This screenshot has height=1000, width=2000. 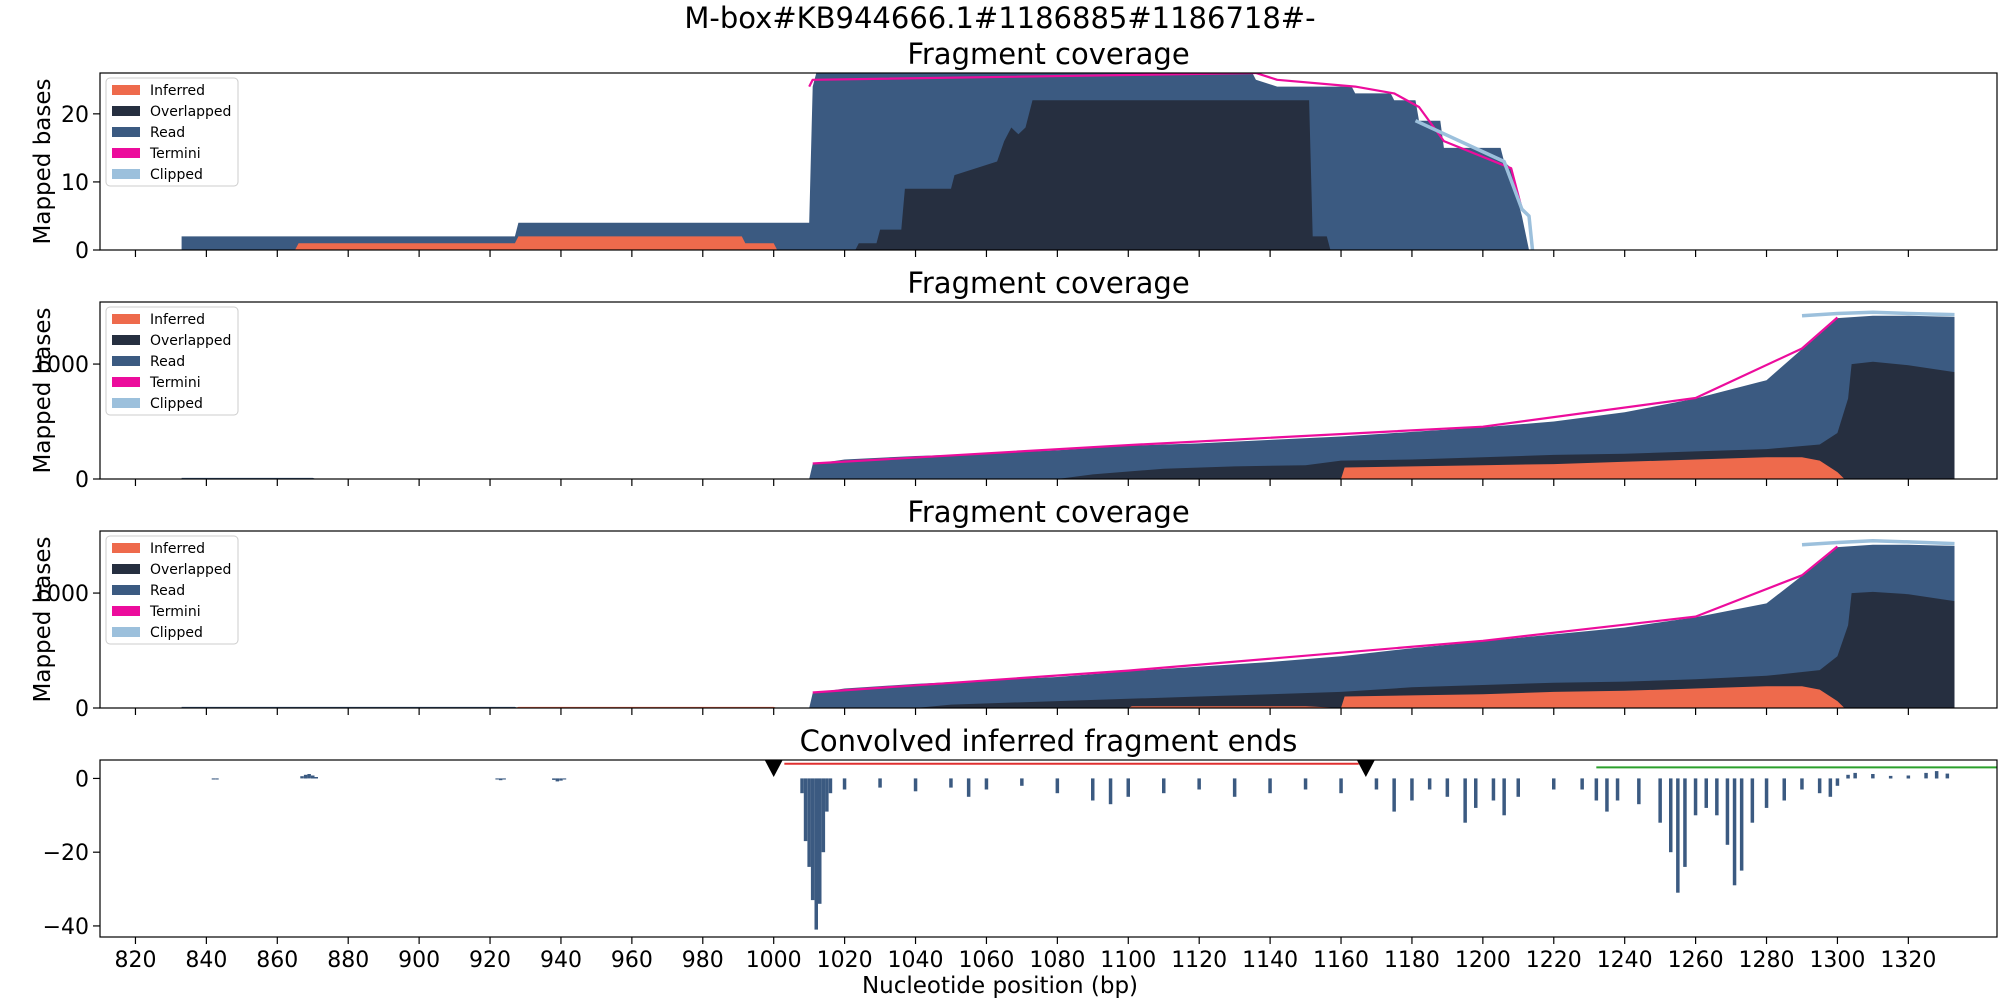 I want to click on legend-swatch-clipped, so click(x=126, y=632).